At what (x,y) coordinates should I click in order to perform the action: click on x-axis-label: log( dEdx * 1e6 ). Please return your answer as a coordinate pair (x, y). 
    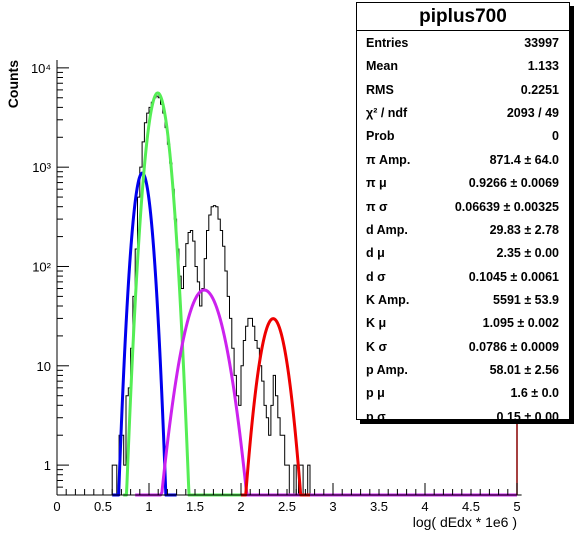
    Looking at the image, I should click on (465, 522).